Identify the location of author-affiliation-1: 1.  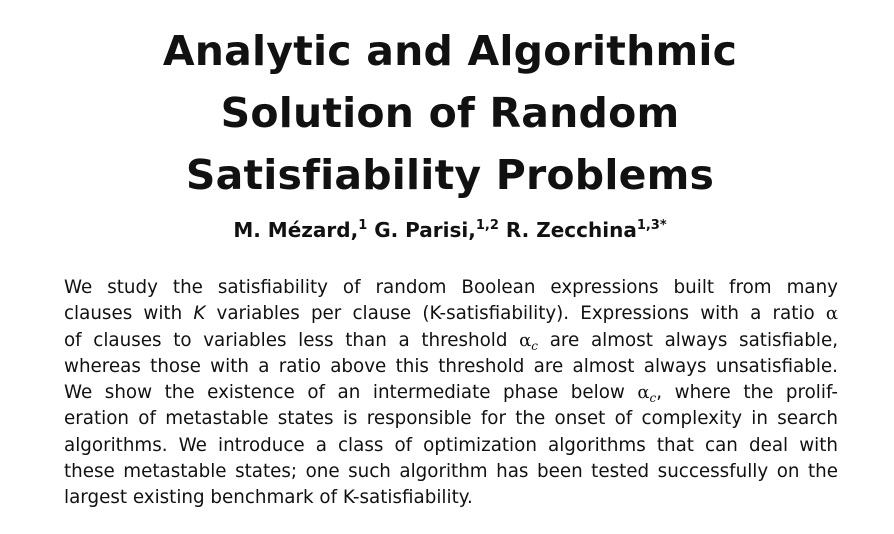
(363, 225).